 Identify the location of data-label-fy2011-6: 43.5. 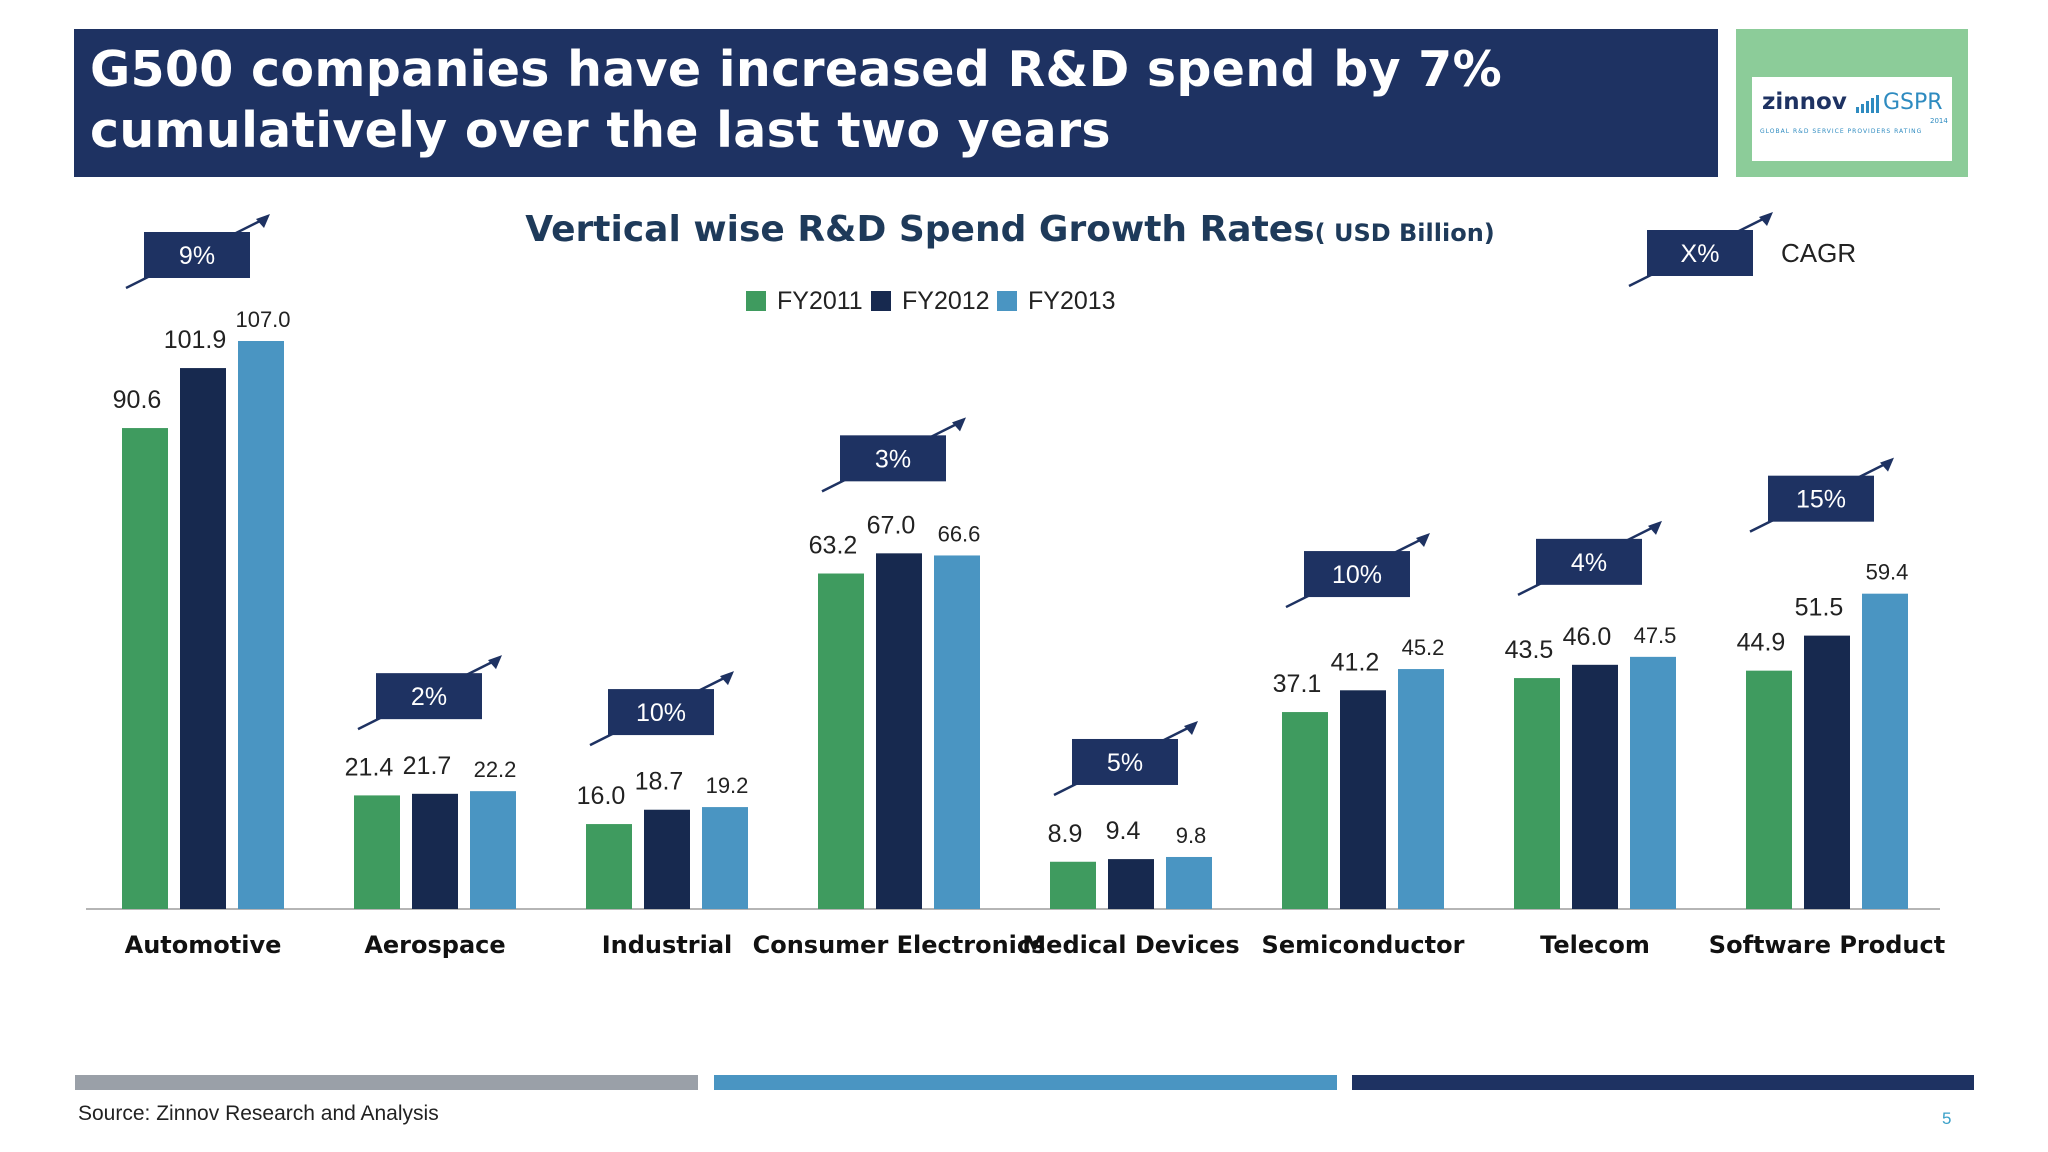
(1529, 650).